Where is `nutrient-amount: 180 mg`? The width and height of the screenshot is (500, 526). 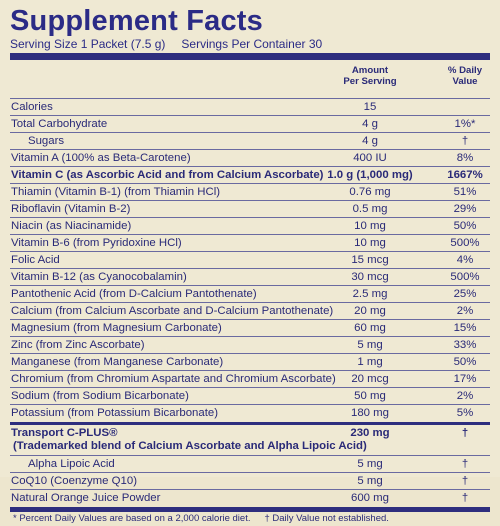 nutrient-amount: 180 mg is located at coordinates (370, 413).